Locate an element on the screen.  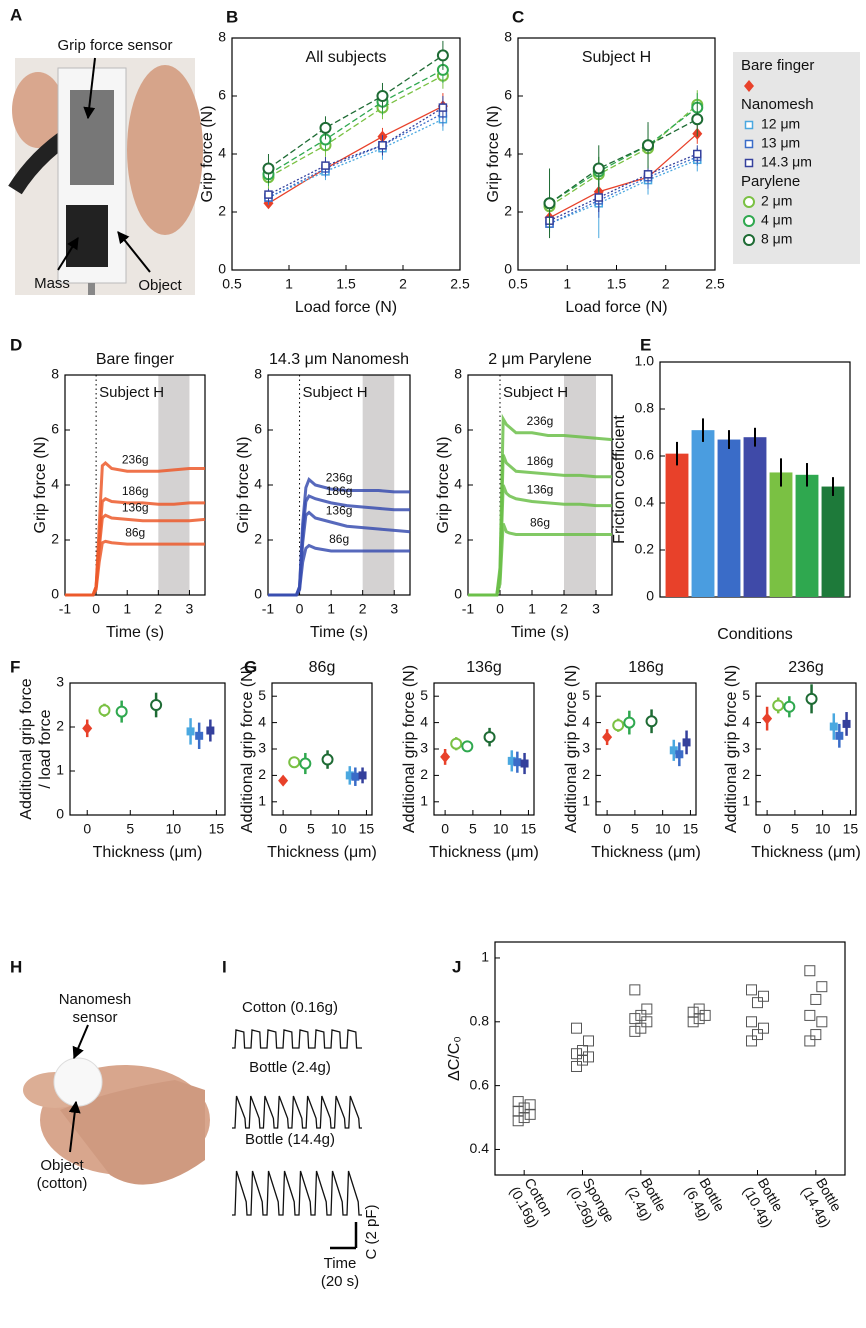
legend-box is located at coordinates (796, 158).